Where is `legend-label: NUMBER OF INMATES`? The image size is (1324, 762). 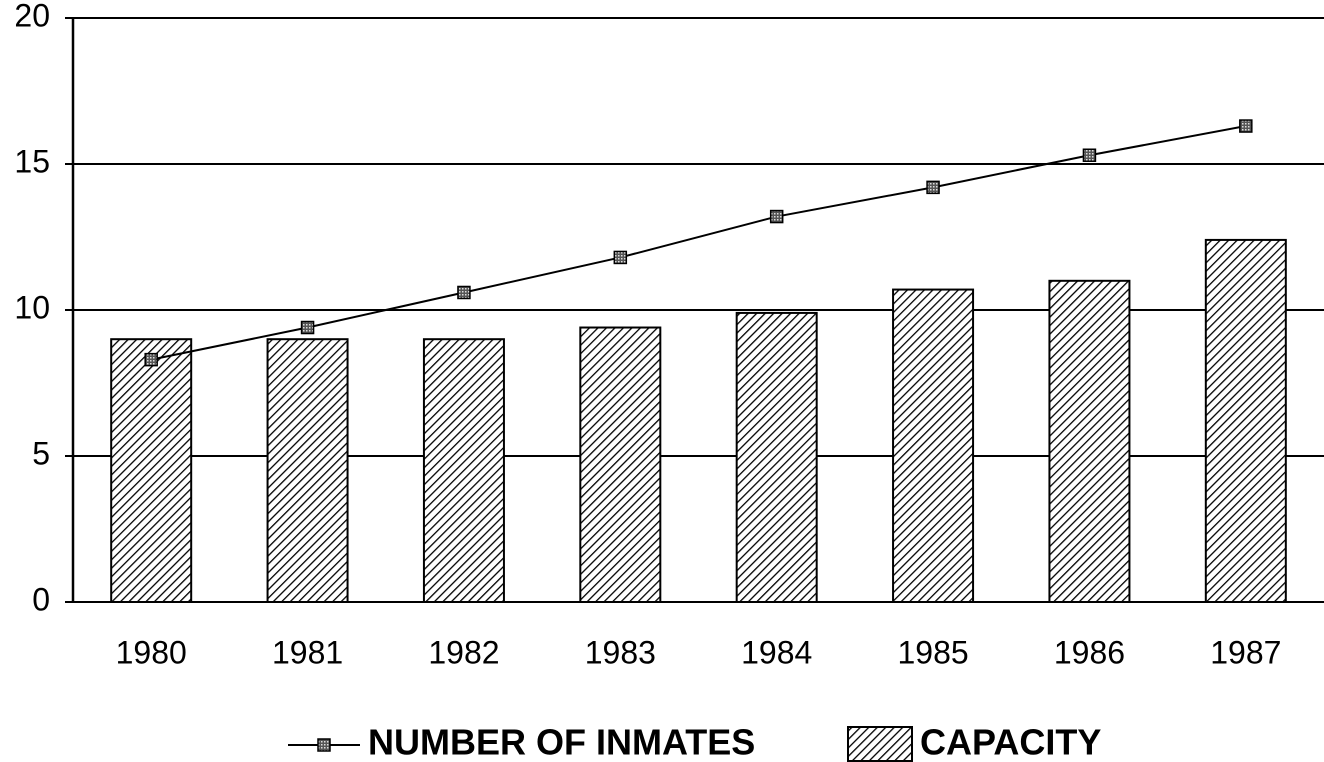 legend-label: NUMBER OF INMATES is located at coordinates (561, 742).